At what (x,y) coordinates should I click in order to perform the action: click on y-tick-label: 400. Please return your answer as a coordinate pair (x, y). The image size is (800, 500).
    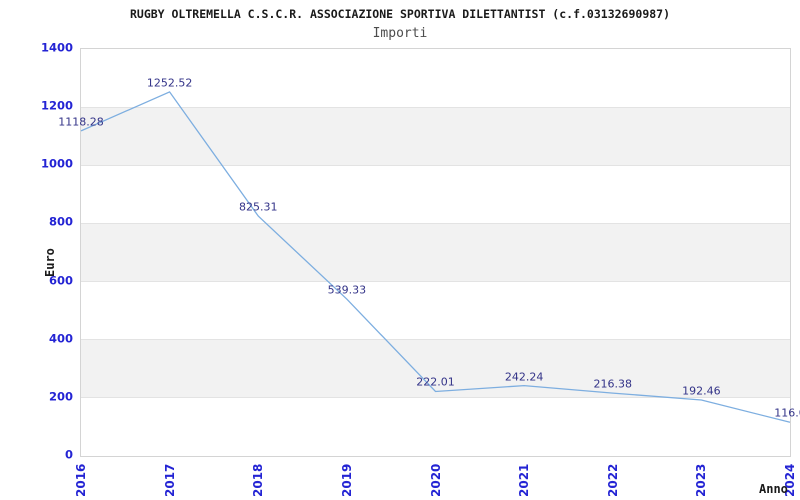
    Looking at the image, I should click on (60, 338).